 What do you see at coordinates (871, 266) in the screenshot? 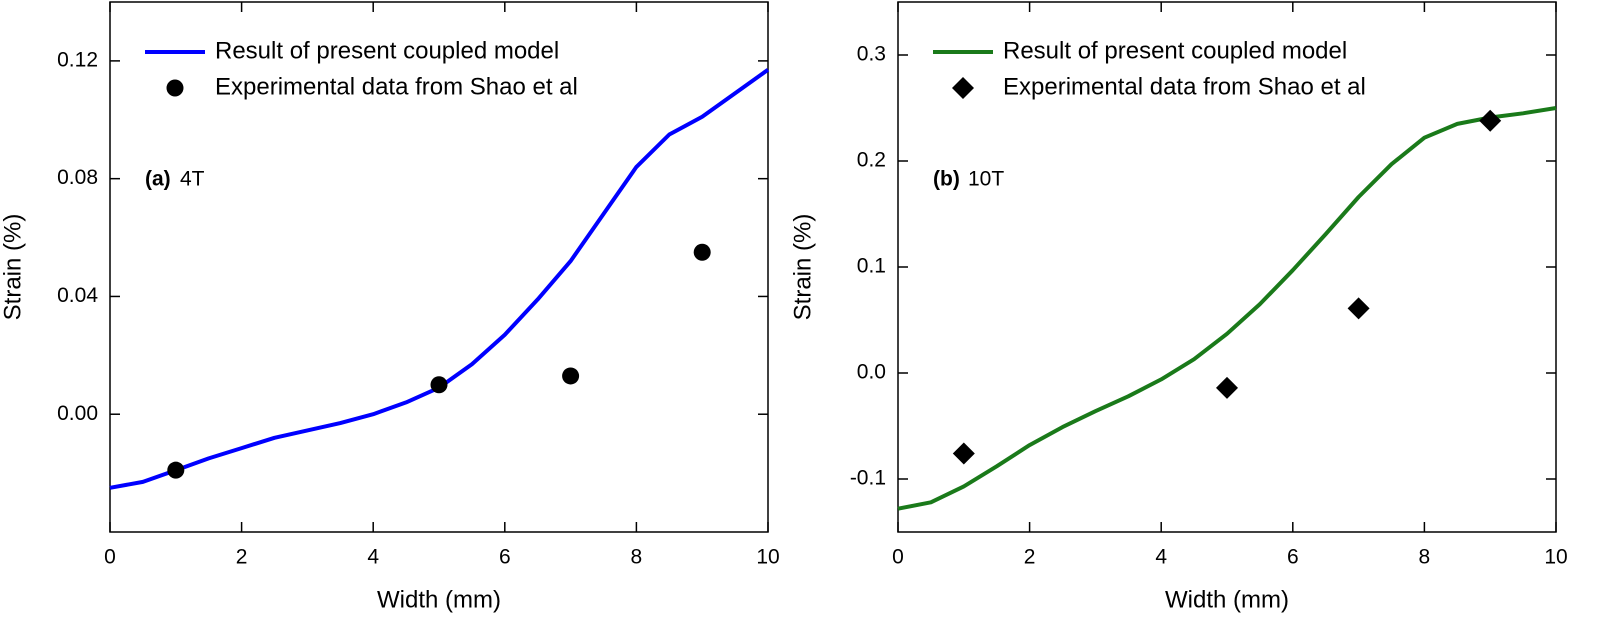
I see `y-tick-label: 0.1` at bounding box center [871, 266].